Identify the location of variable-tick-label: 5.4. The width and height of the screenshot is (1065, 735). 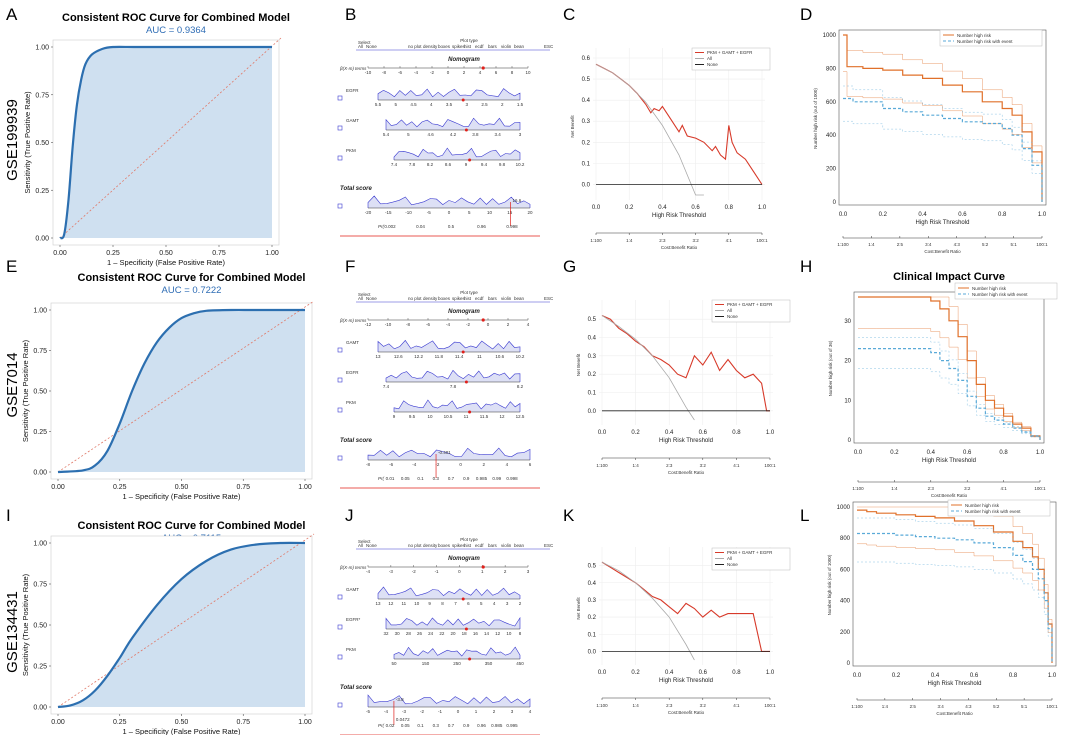
(386, 134).